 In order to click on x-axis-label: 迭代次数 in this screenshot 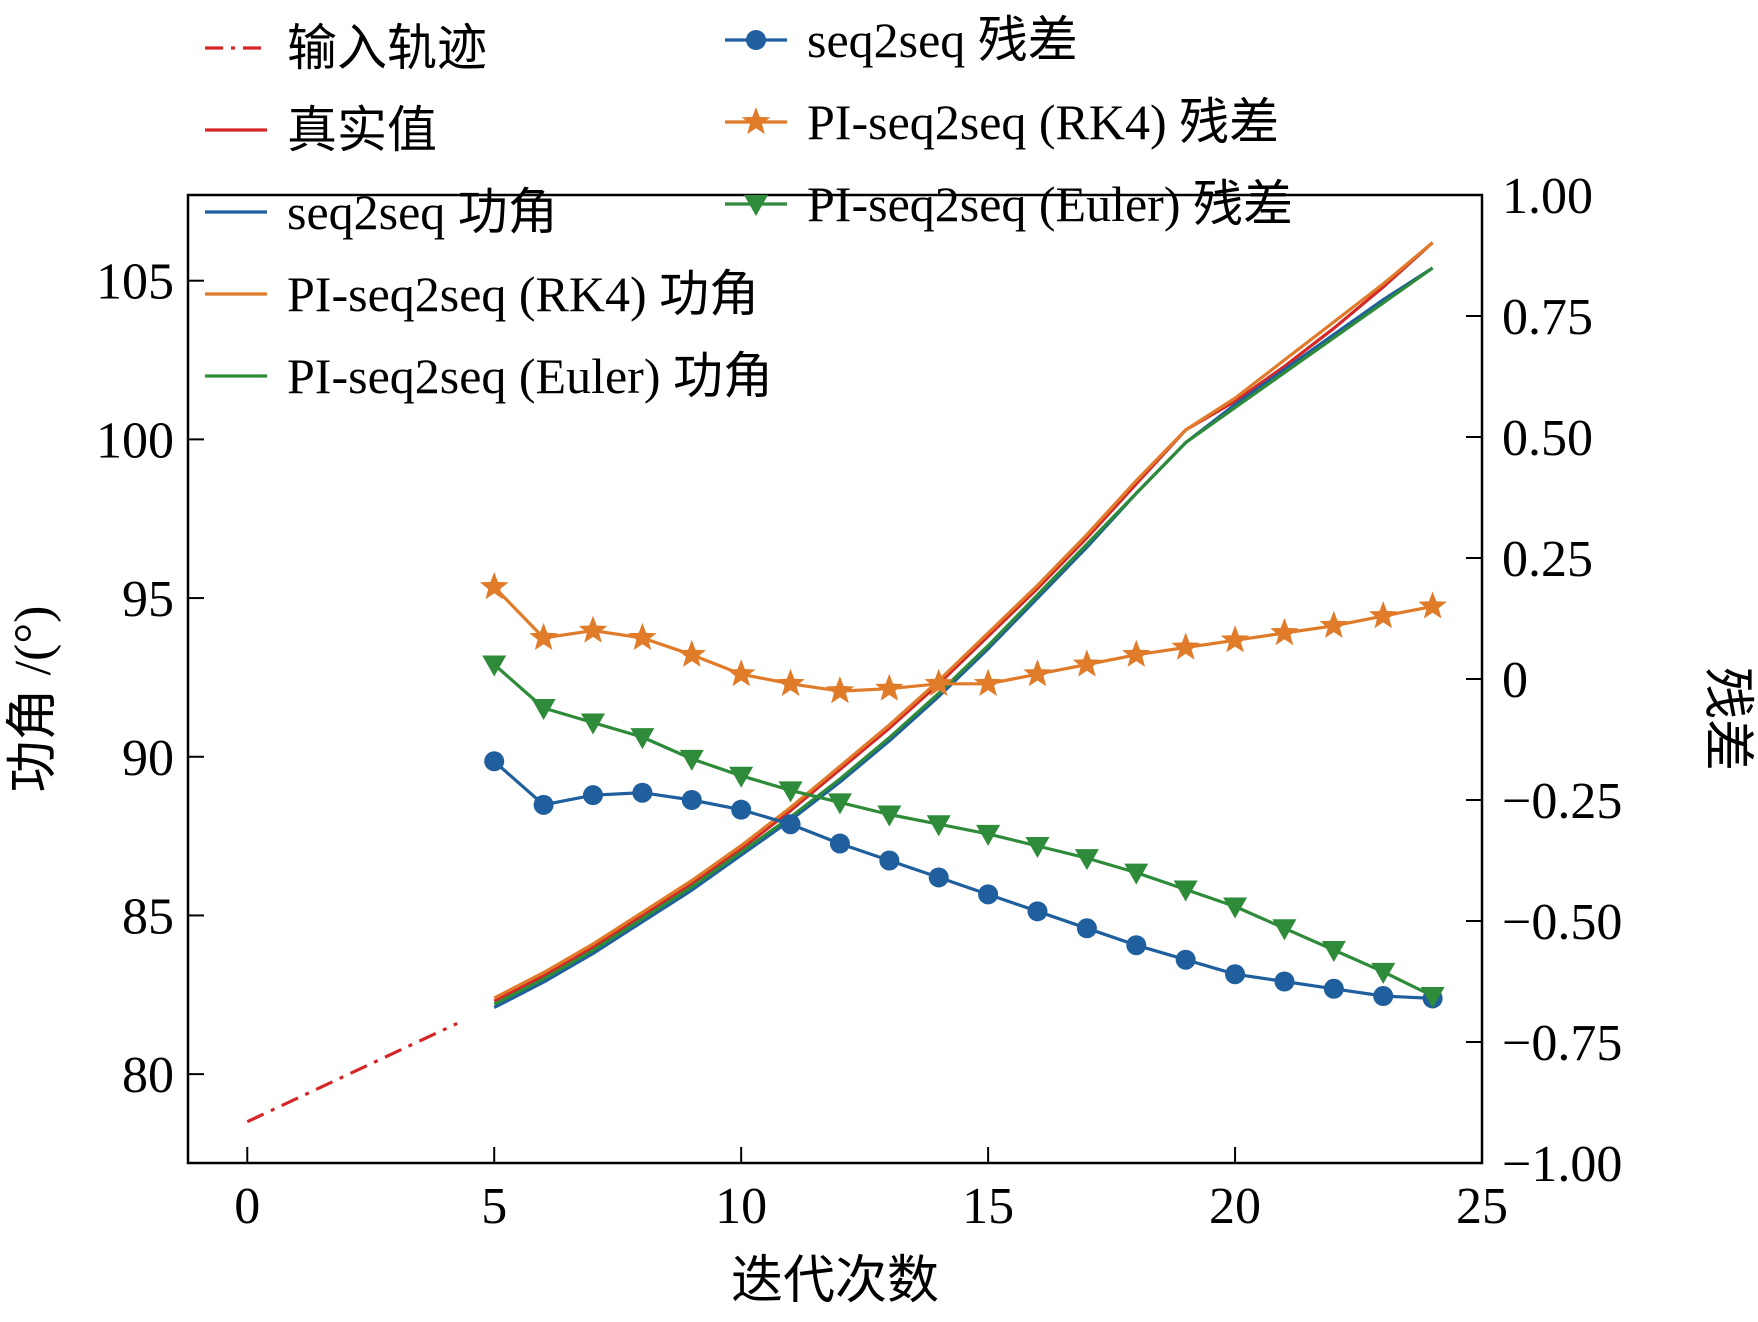, I will do `click(835, 1281)`.